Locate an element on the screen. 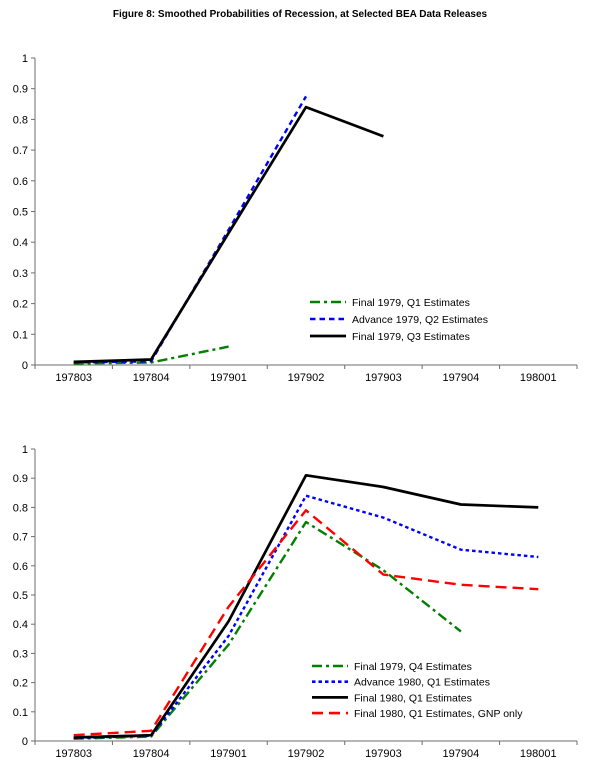  legend-item-2: Final 1979, Q3 Estimates is located at coordinates (390, 337).